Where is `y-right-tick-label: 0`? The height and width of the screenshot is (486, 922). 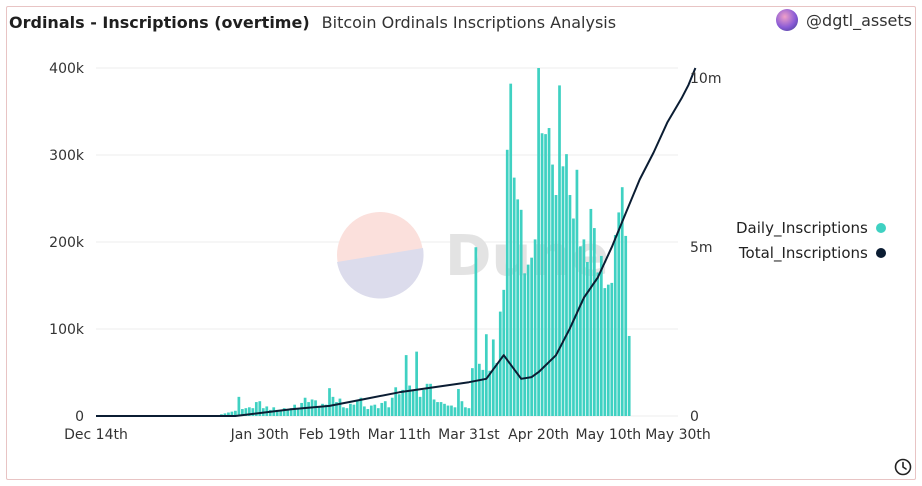
y-right-tick-label: 0 is located at coordinates (694, 417).